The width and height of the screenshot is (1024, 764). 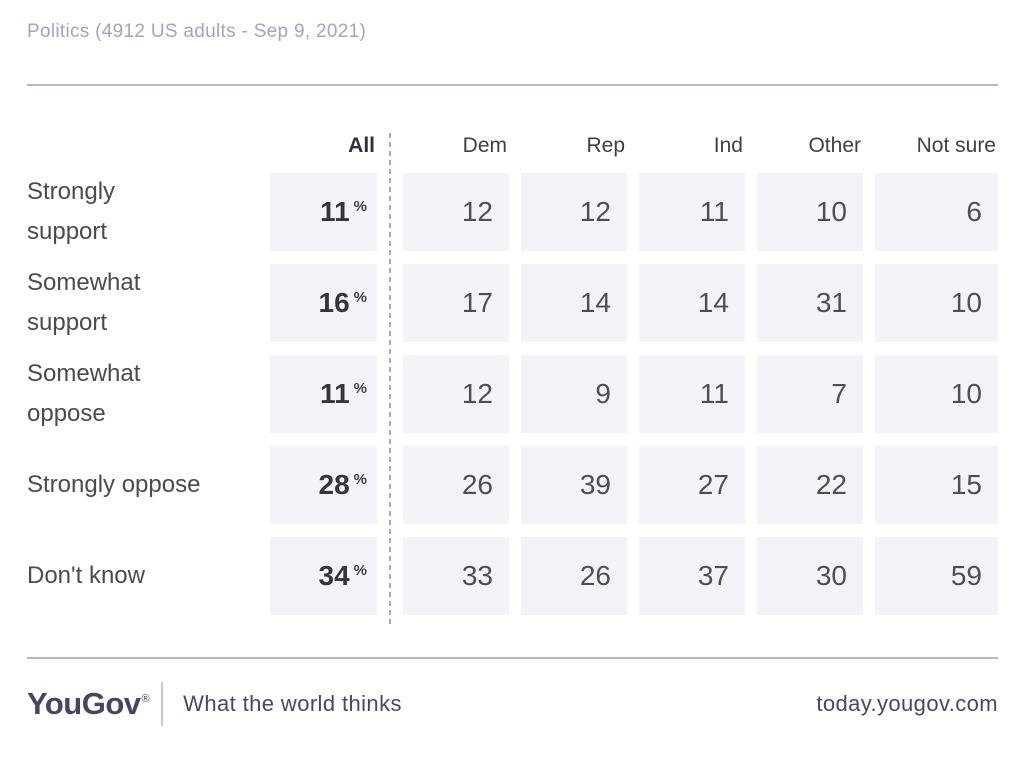 What do you see at coordinates (145, 699) in the screenshot?
I see `registered-trademark-icon: ®` at bounding box center [145, 699].